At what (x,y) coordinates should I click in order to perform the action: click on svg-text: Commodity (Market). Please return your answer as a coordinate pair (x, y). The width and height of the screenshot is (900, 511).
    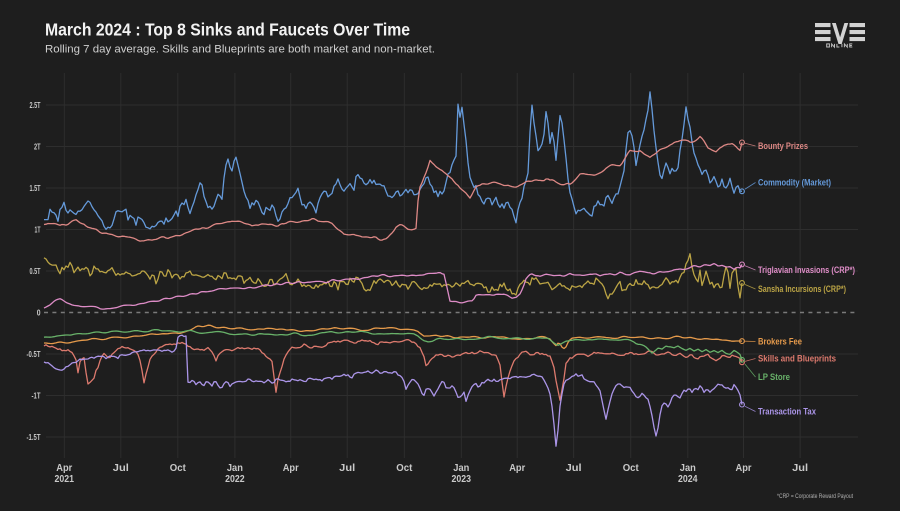
    Looking at the image, I should click on (794, 183).